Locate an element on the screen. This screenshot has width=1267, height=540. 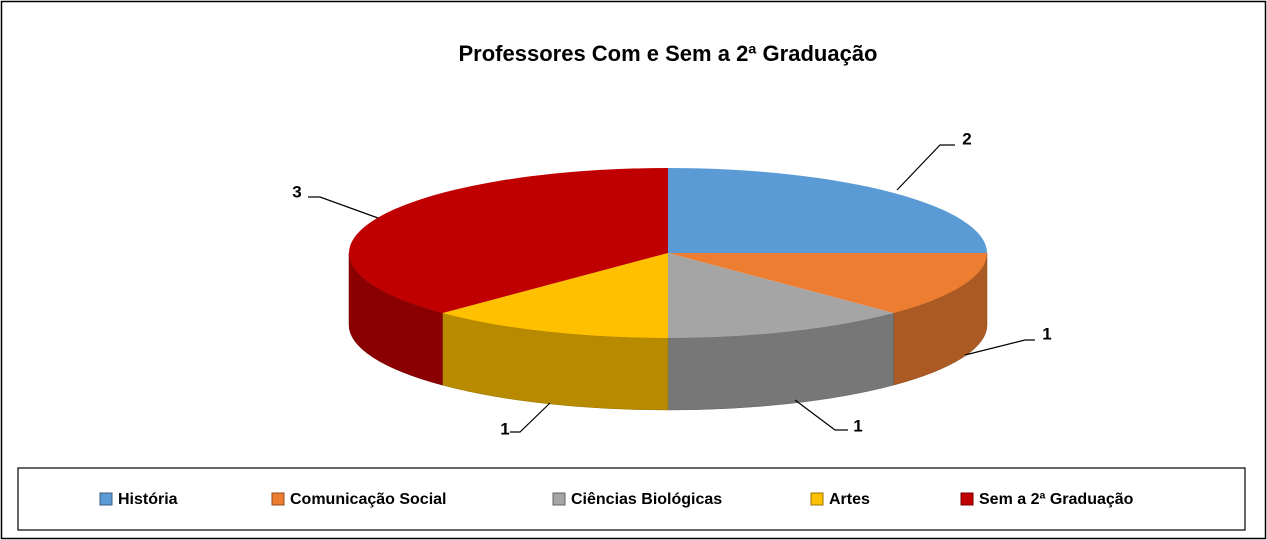
legend-label: Comunicação Social is located at coordinates (368, 499).